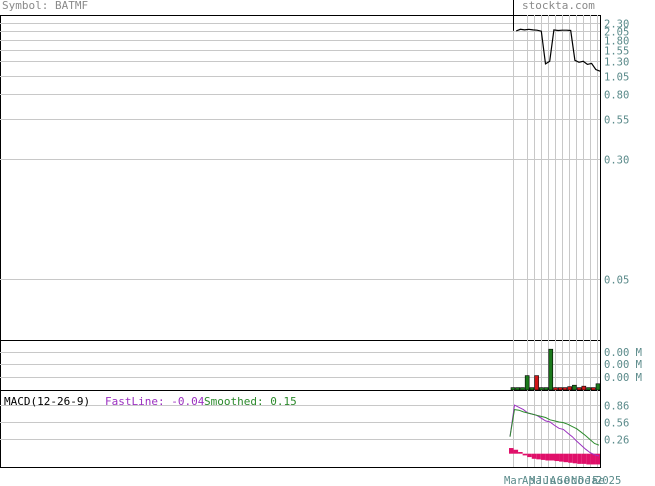 This screenshot has width=655, height=486. What do you see at coordinates (45, 6) in the screenshot?
I see `symbol-label: Symbol: BATMF` at bounding box center [45, 6].